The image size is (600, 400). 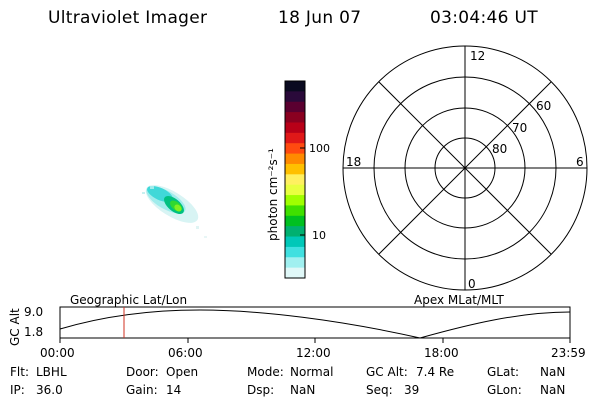 I want to click on glat-value: NaN, so click(x=553, y=372).